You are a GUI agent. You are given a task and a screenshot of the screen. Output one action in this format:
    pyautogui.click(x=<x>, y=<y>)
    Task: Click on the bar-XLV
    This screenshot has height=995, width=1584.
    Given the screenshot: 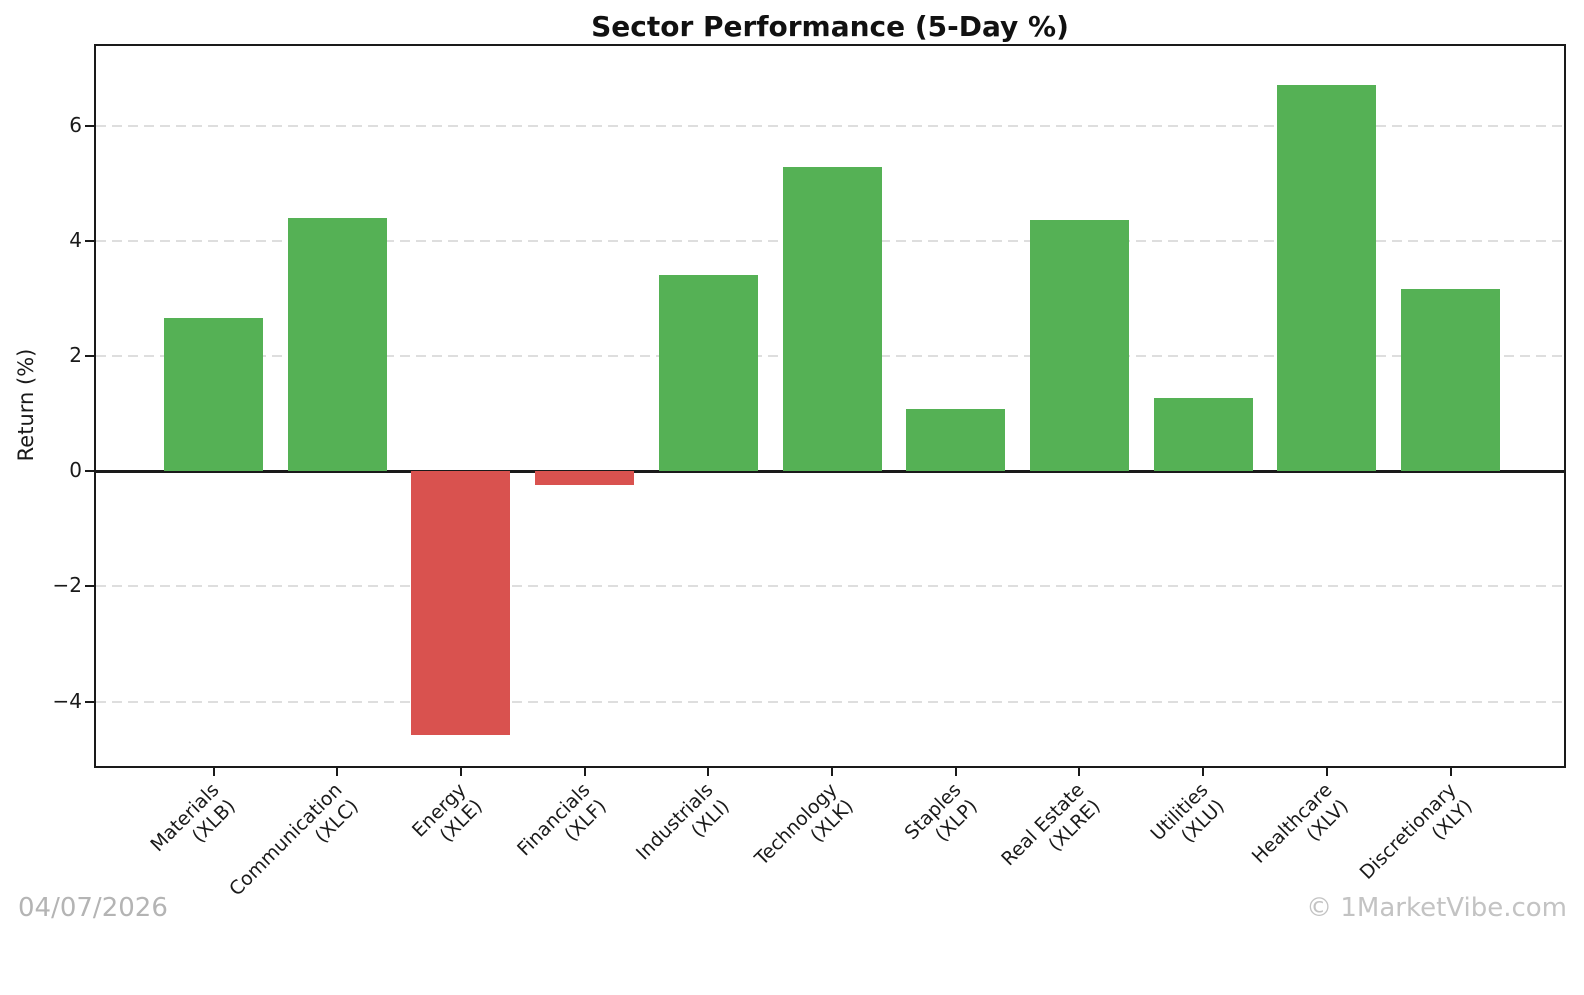 What is the action you would take?
    pyautogui.click(x=1327, y=278)
    